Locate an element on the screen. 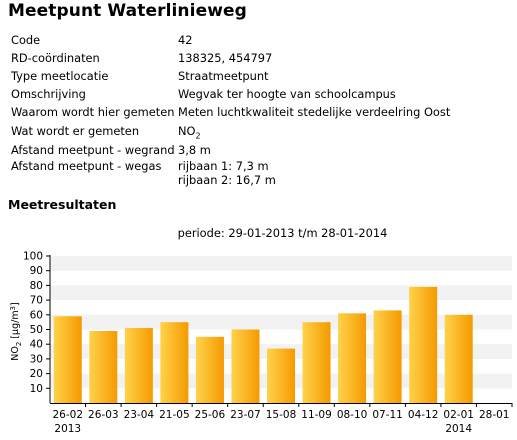  info-label: Afstand meetpunt - wegas is located at coordinates (86, 166).